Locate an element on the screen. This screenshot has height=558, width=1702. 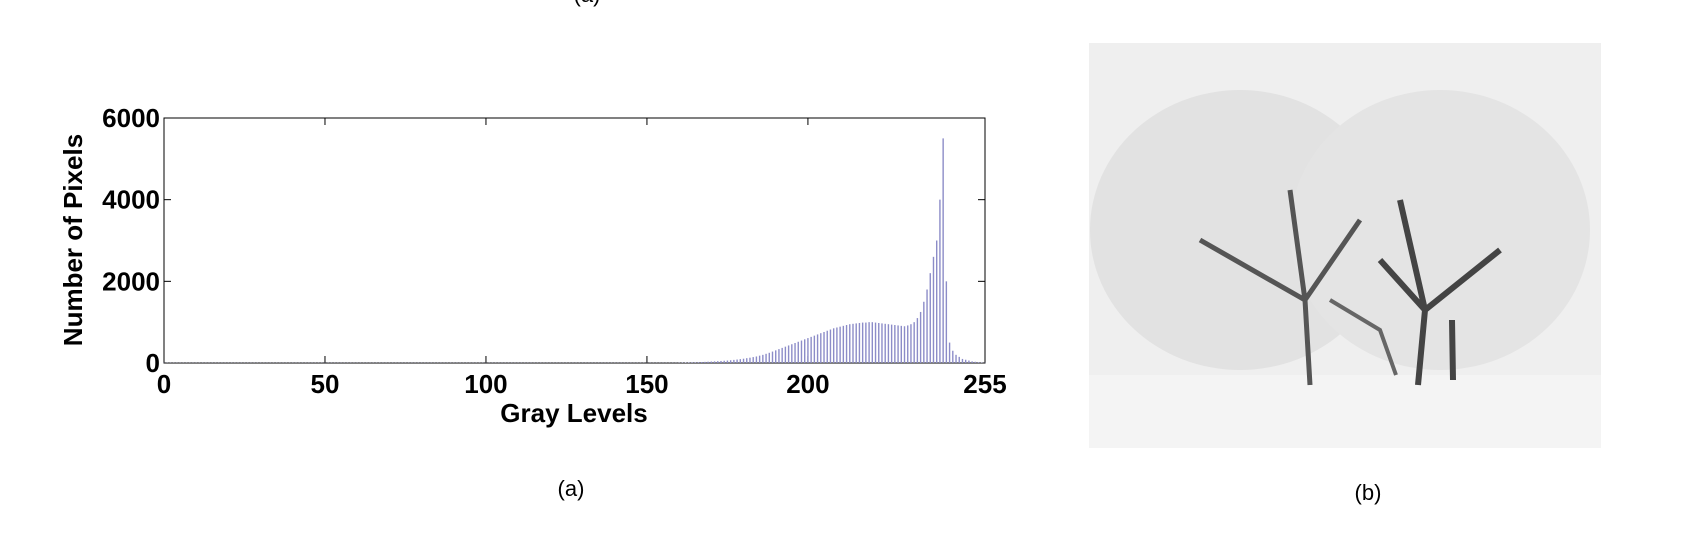
x-tick-label: 200 is located at coordinates (807, 384).